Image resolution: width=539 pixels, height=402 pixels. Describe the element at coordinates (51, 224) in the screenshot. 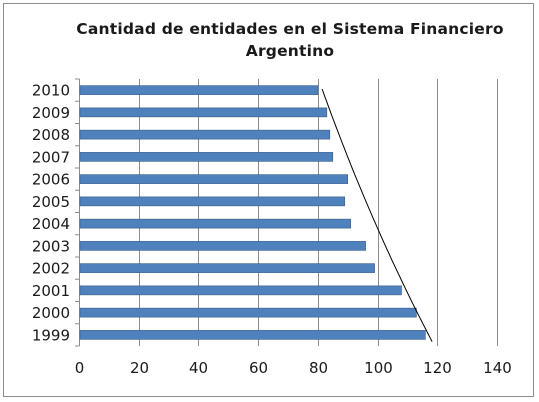

I see `y-tick-label-2004: 2004` at that location.